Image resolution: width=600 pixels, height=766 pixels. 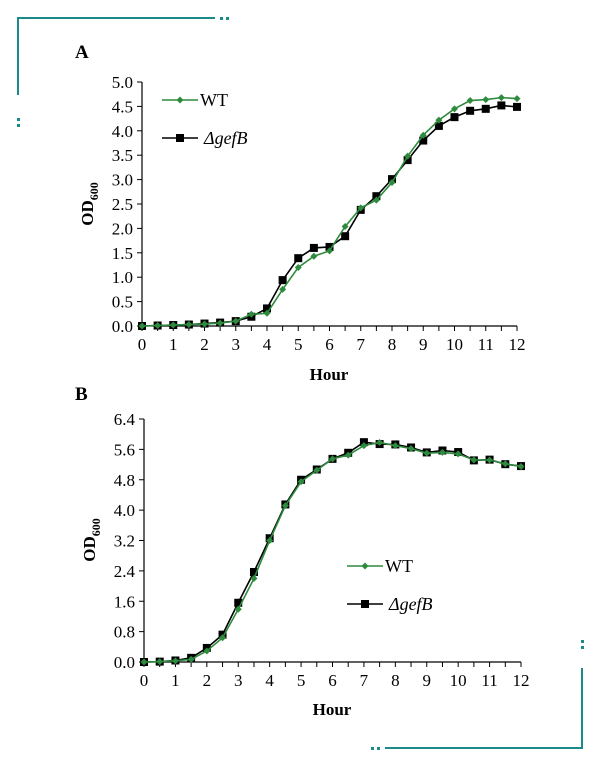 I want to click on x-tick-label: 3, so click(x=236, y=344).